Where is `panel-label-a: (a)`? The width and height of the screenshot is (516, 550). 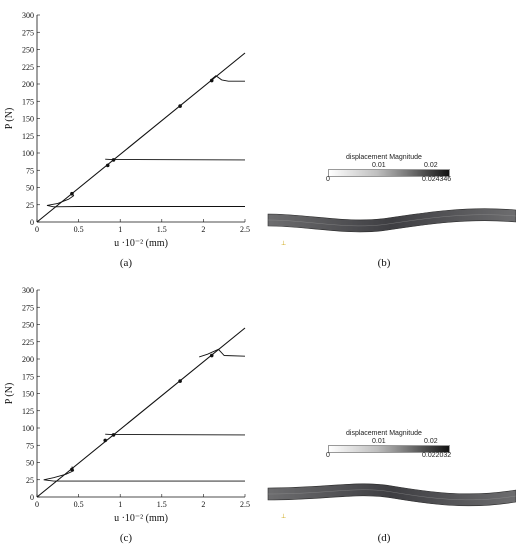 panel-label-a: (a) is located at coordinates (126, 263).